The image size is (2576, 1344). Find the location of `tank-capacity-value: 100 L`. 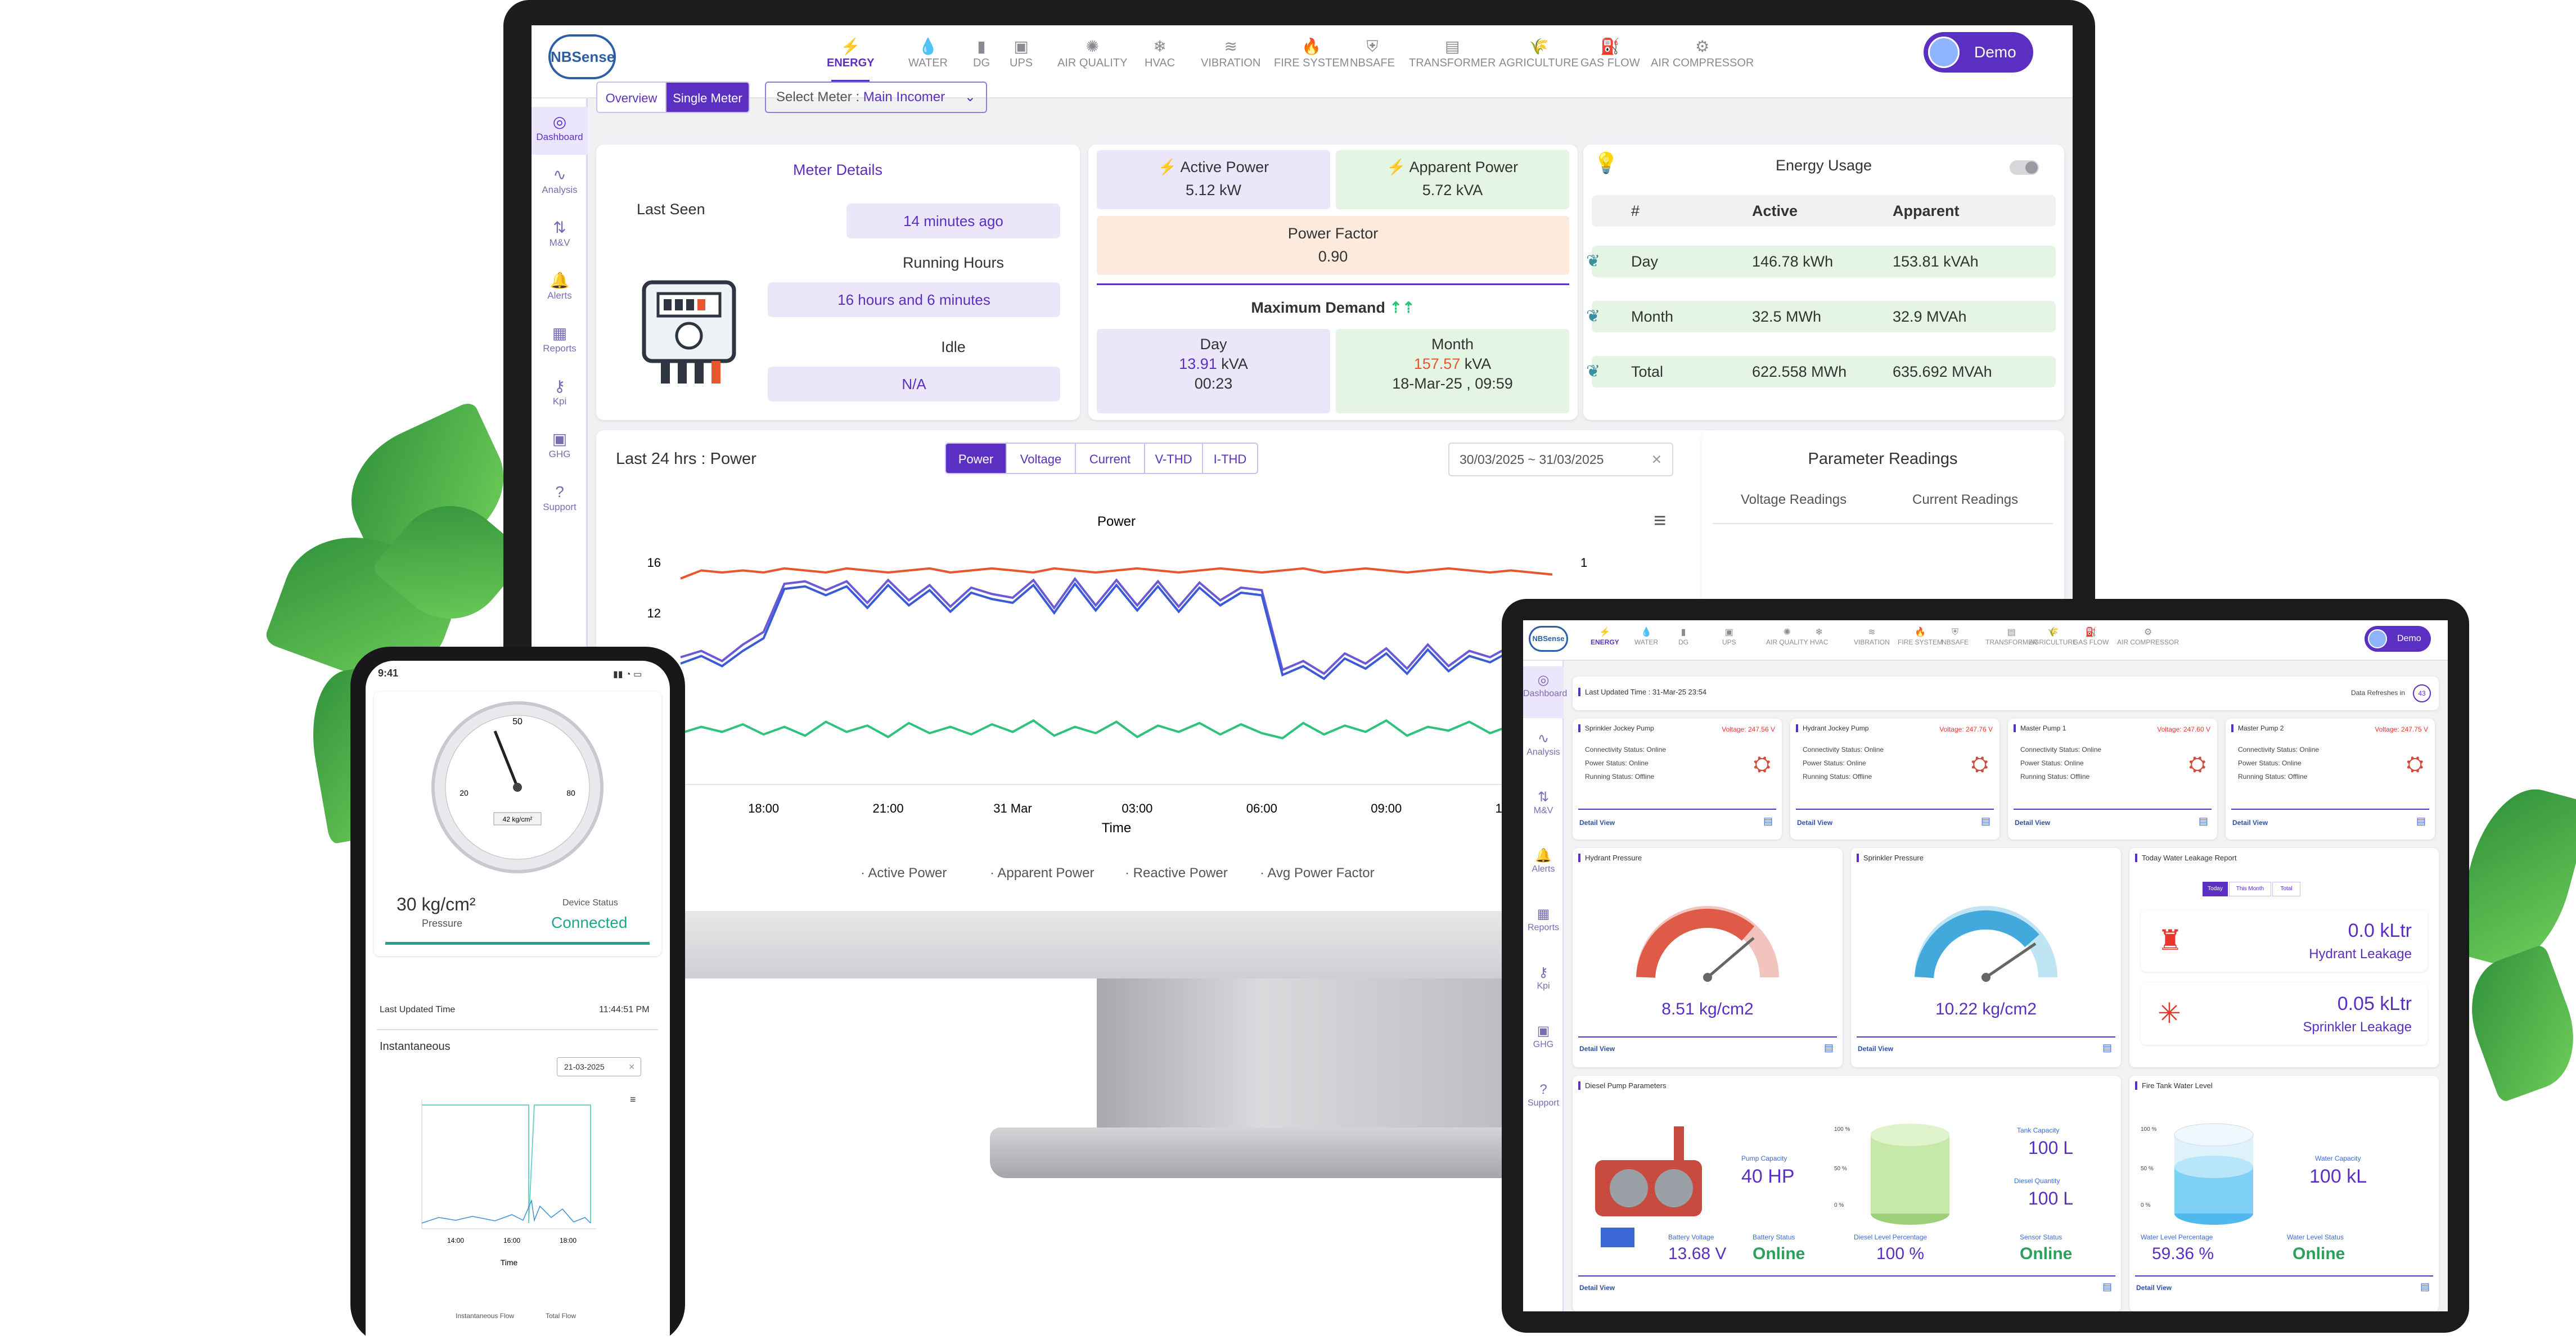

tank-capacity-value: 100 L is located at coordinates (2051, 1148).